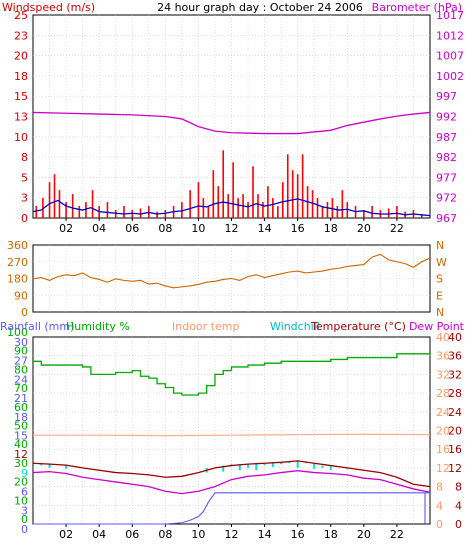 The image size is (466, 556). Describe the element at coordinates (455, 356) in the screenshot. I see `temperature-tick-label: 36` at that location.